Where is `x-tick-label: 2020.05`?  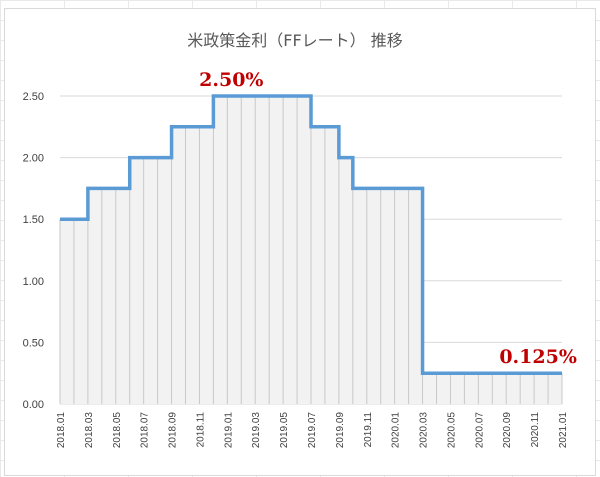
x-tick-label: 2020.05 is located at coordinates (451, 430).